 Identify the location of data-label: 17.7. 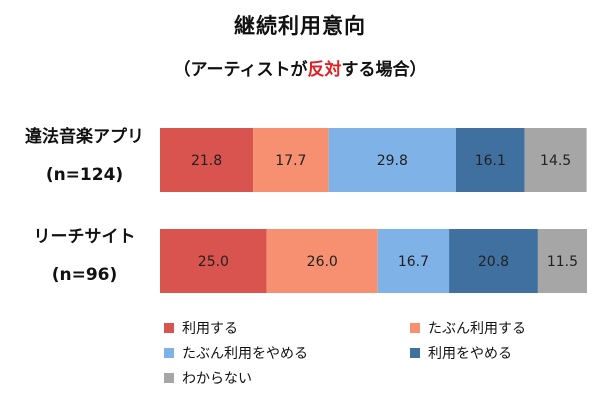
(290, 161).